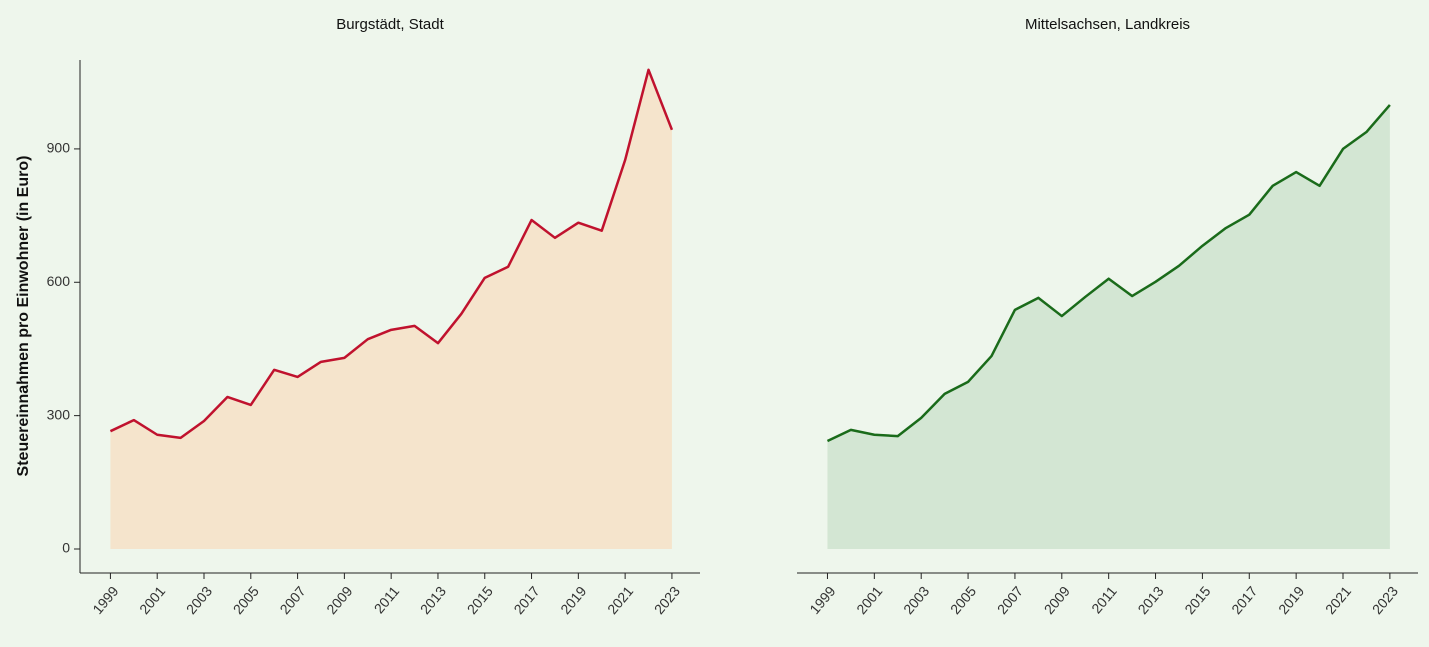  Describe the element at coordinates (390, 24) in the screenshot. I see `panel-title: Burgstädt, Stadt` at that location.